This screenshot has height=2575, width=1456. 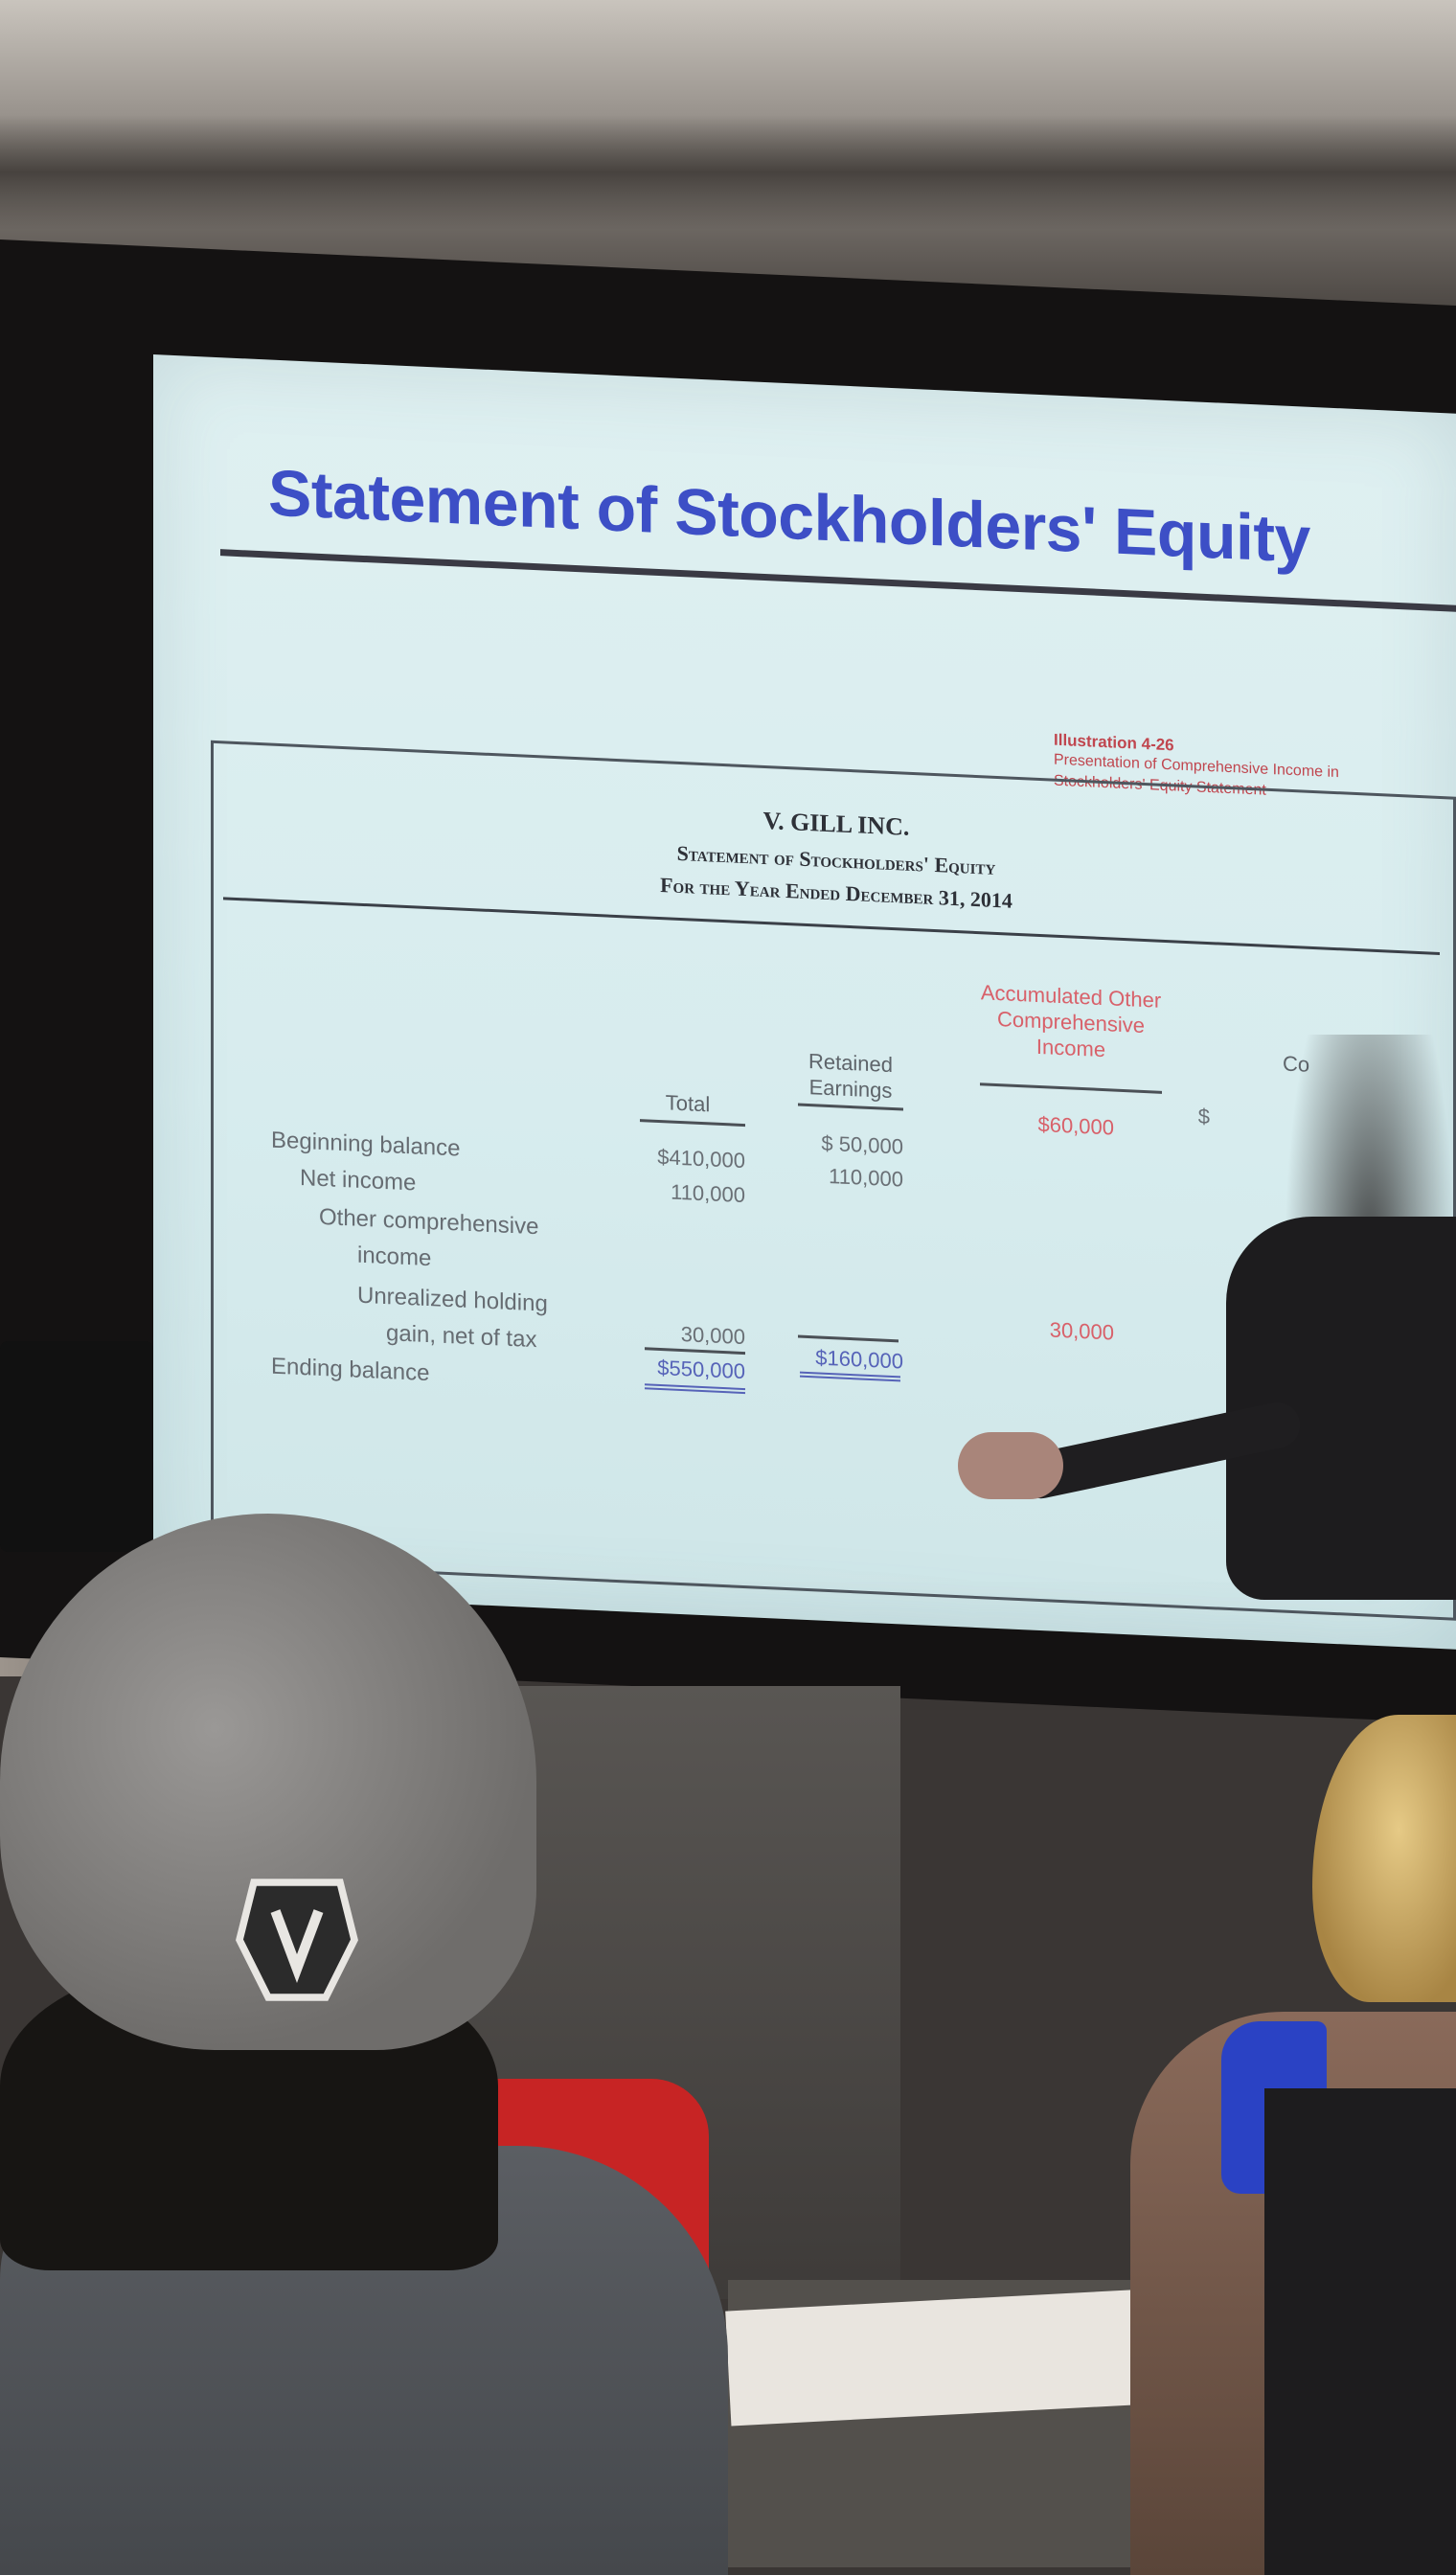 I want to click on textbook, so click(x=958, y=2357).